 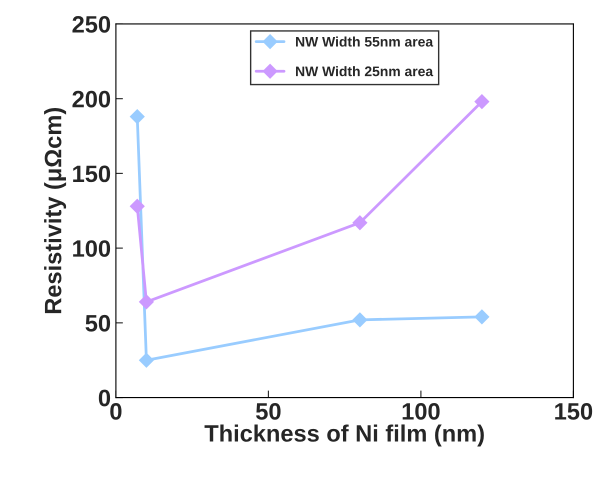 I want to click on y-tick-label: 200, so click(x=91, y=99).